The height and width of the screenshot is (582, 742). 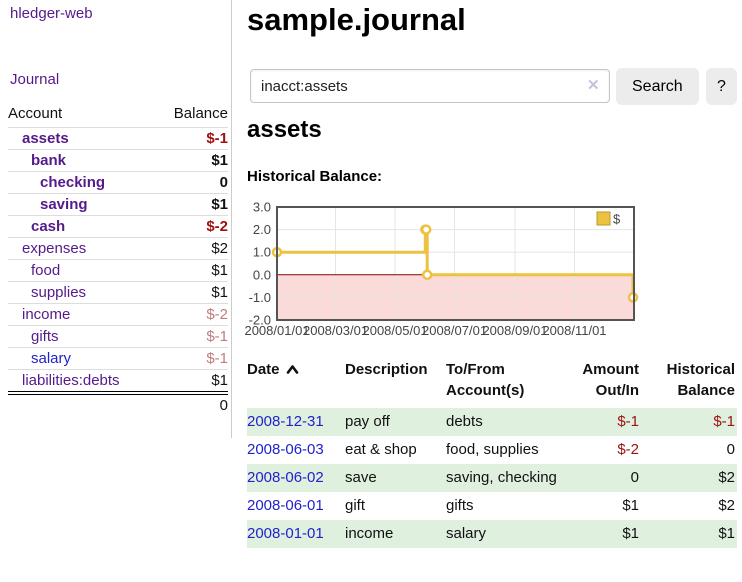 What do you see at coordinates (118, 358) in the screenshot?
I see `account-row: salary $-1` at bounding box center [118, 358].